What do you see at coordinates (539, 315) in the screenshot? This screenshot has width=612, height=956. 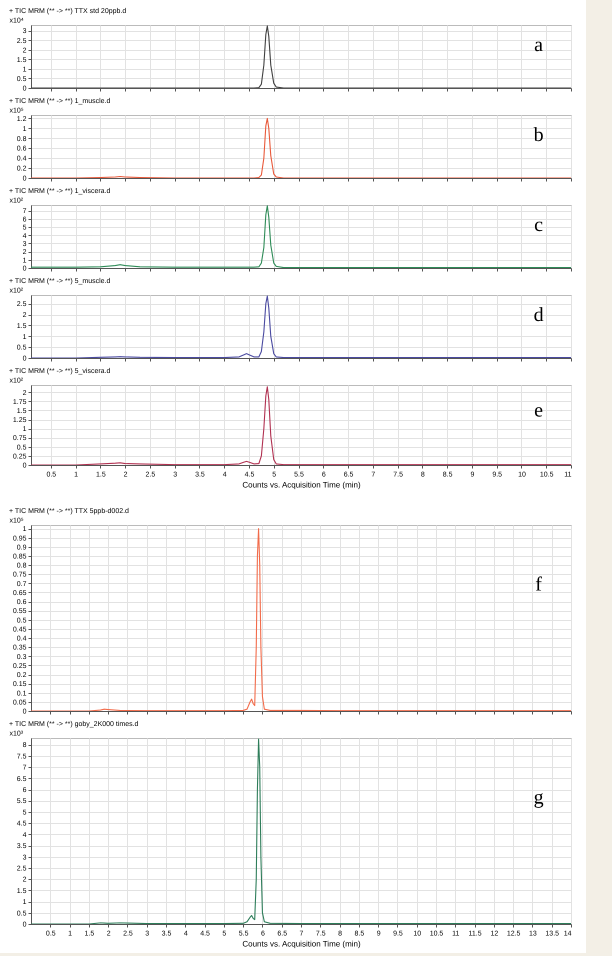 I see `annotation: d` at bounding box center [539, 315].